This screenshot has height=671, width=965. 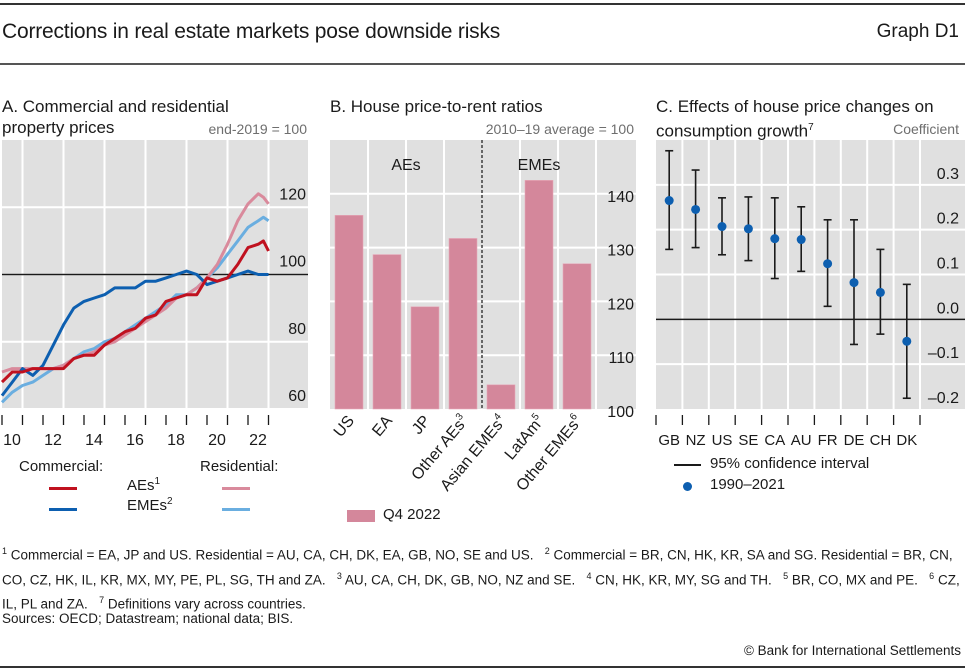 What do you see at coordinates (405, 165) in the screenshot?
I see `panel-b-group-label-aes: AEs` at bounding box center [405, 165].